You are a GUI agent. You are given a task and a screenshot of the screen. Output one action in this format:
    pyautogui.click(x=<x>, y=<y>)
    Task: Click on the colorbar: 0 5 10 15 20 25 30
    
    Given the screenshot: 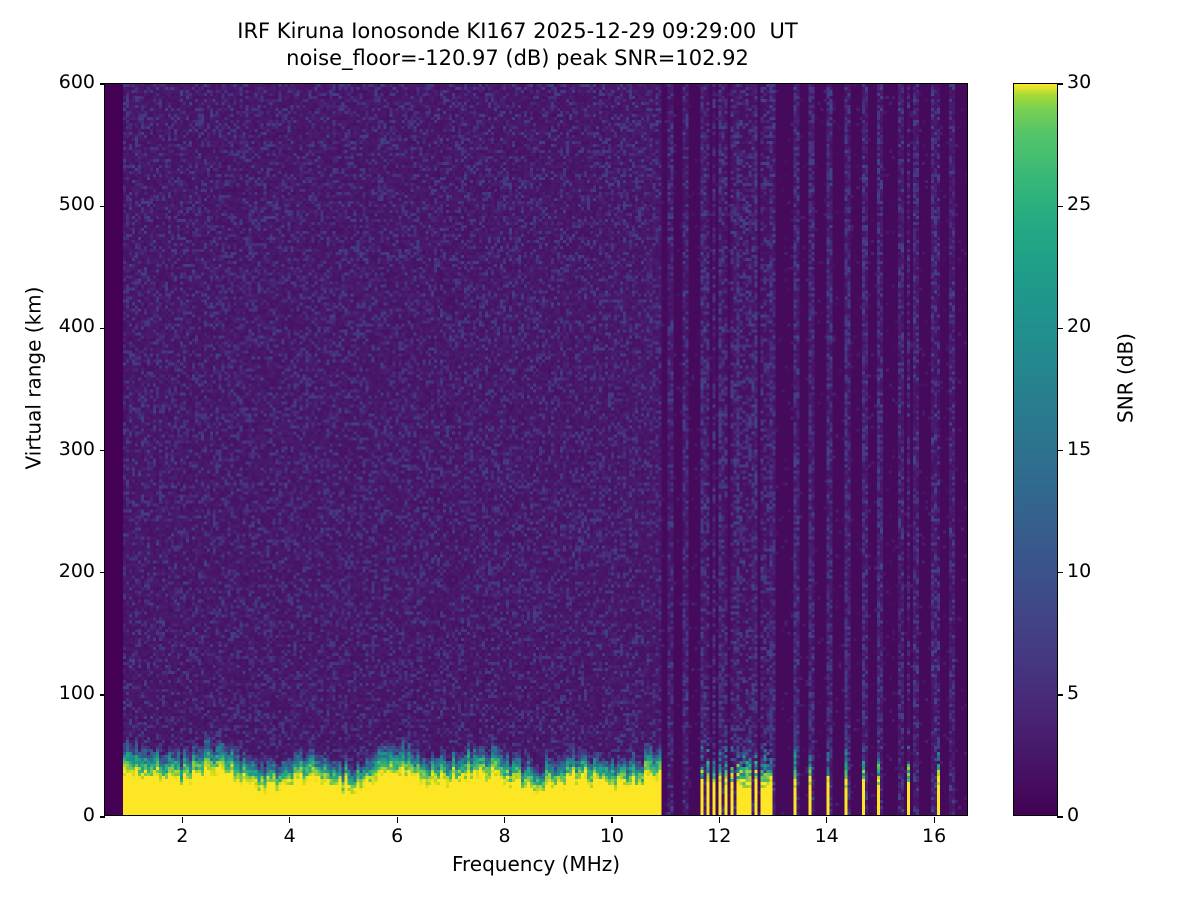 What is the action you would take?
    pyautogui.click(x=1052, y=448)
    